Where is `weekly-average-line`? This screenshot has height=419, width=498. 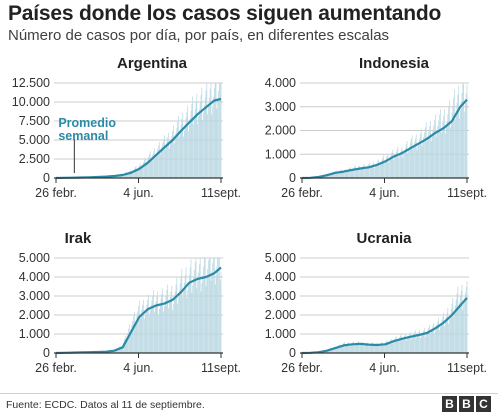 weekly-average-line is located at coordinates (384, 326).